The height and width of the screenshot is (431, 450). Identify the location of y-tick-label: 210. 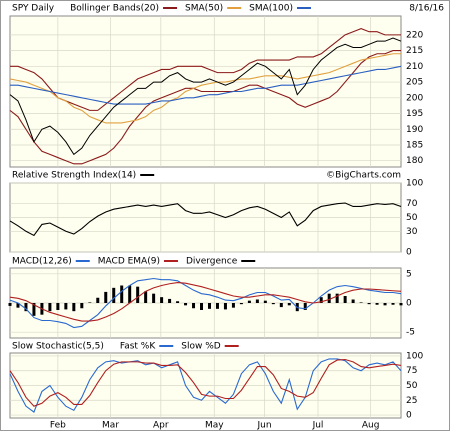
(414, 67).